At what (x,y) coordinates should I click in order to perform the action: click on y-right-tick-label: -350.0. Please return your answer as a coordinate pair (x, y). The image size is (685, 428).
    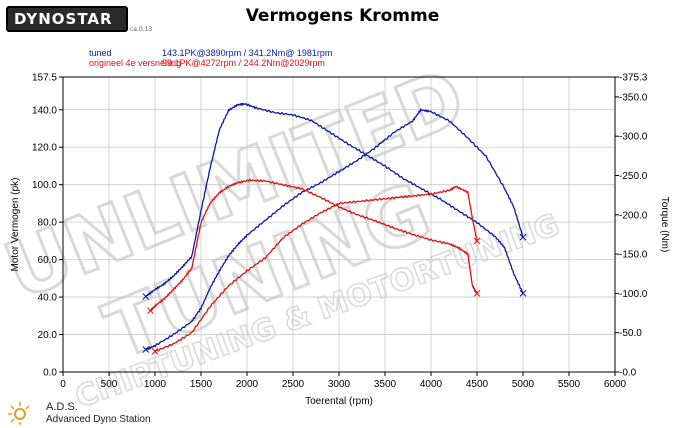
    Looking at the image, I should click on (633, 97).